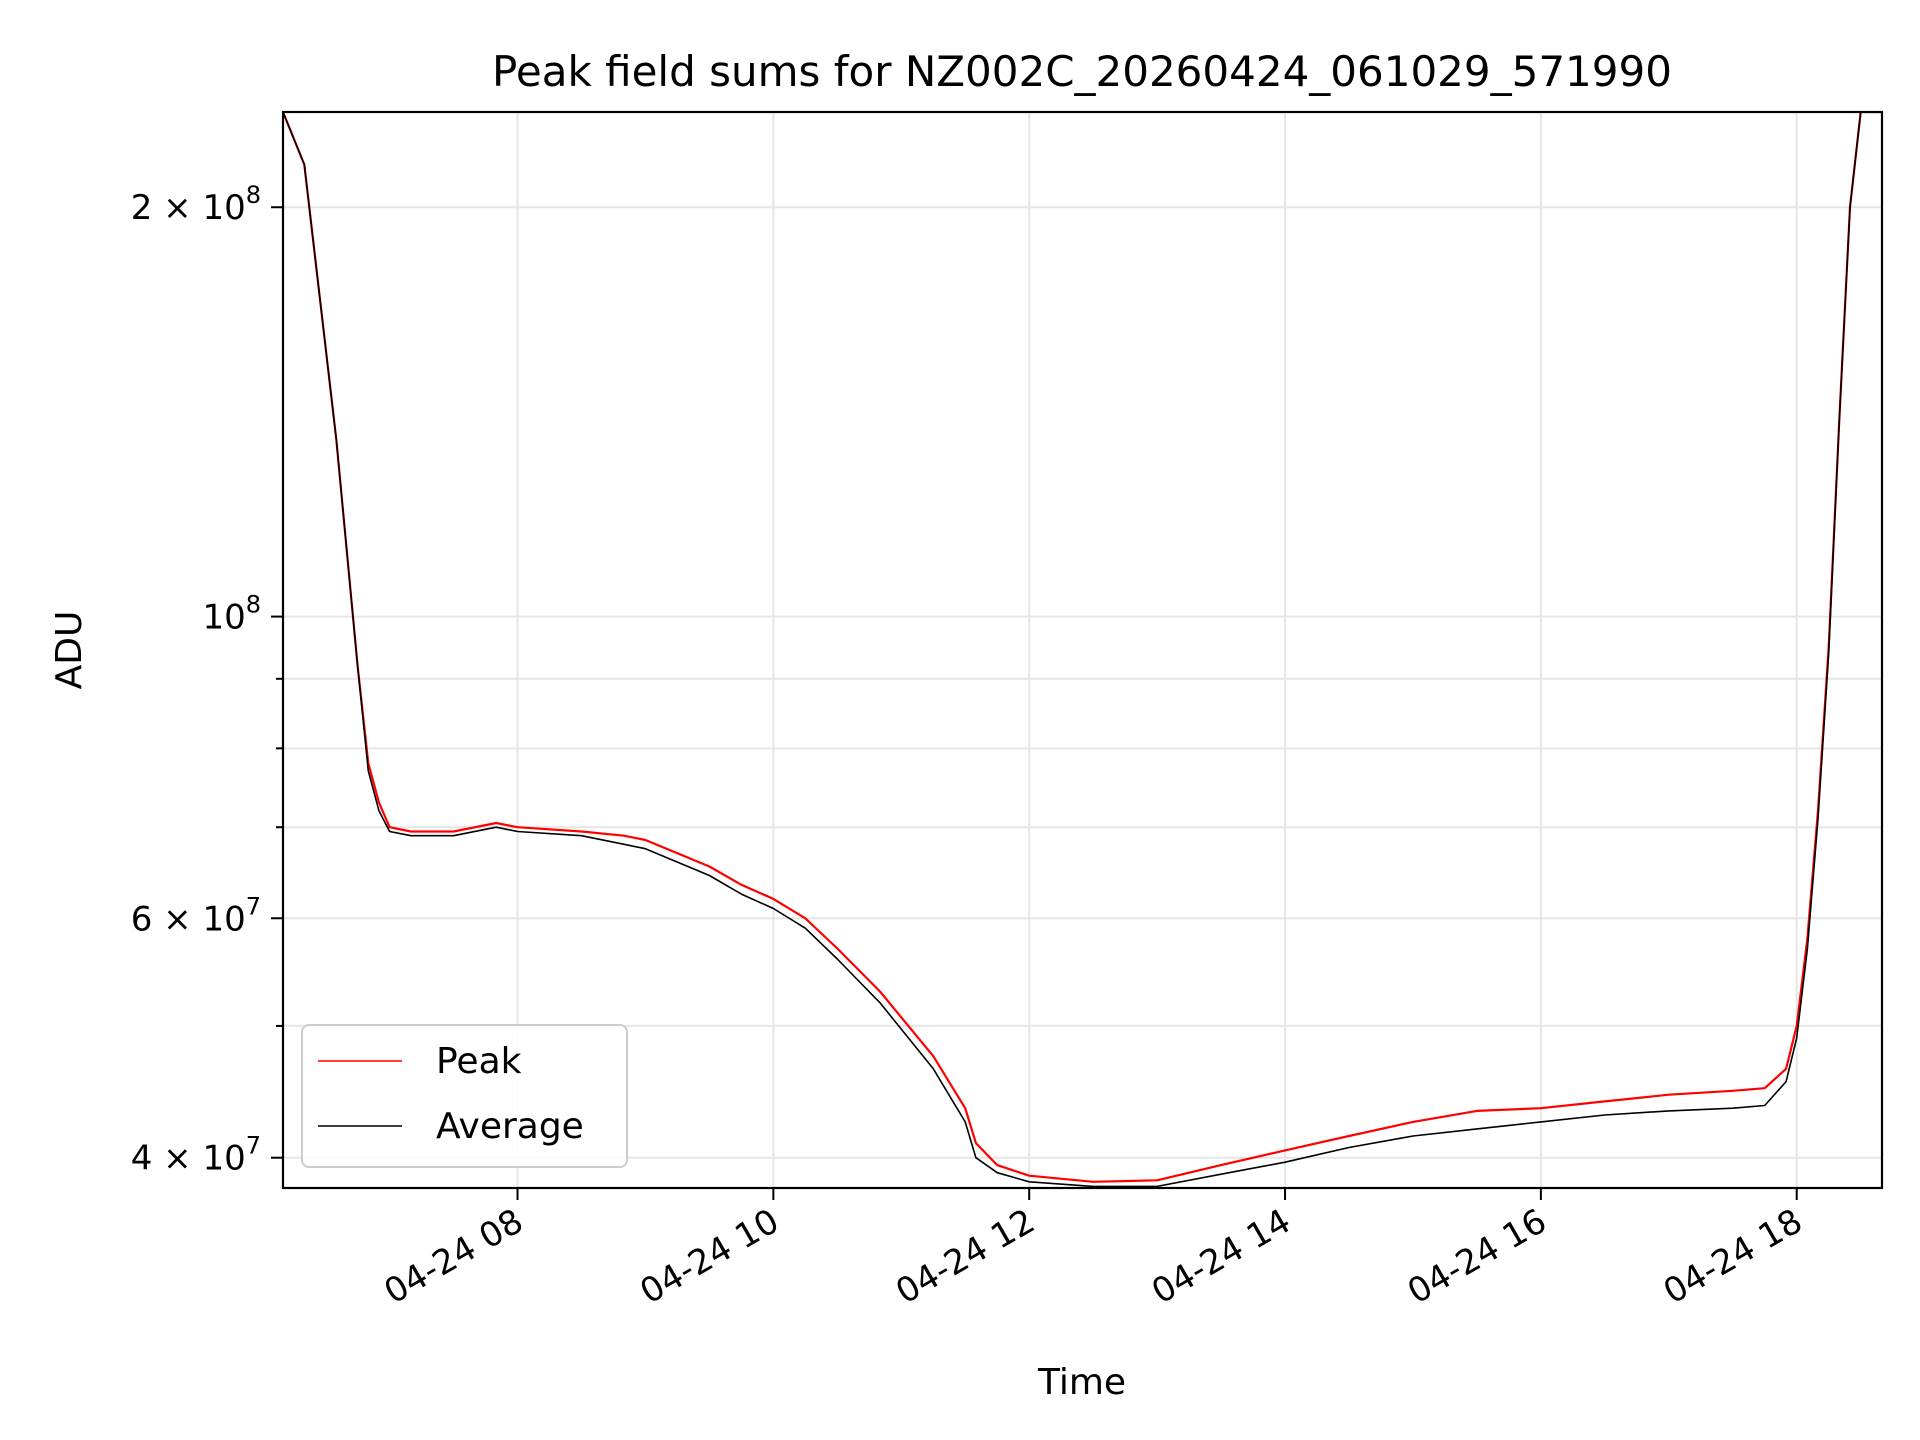 The height and width of the screenshot is (1440, 1920). I want to click on legend-label-peak: Peak, so click(479, 1061).